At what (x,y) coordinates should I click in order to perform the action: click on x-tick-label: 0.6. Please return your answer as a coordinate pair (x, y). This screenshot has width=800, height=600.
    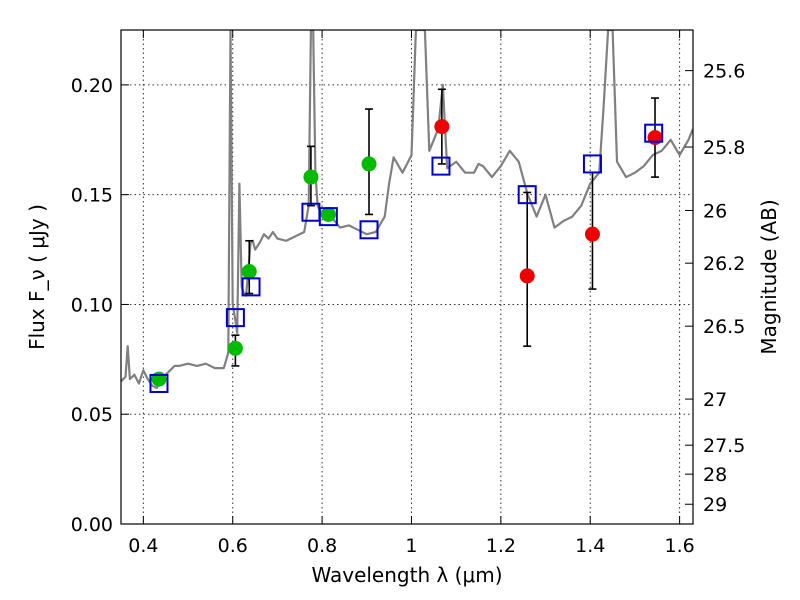
    Looking at the image, I should click on (233, 546).